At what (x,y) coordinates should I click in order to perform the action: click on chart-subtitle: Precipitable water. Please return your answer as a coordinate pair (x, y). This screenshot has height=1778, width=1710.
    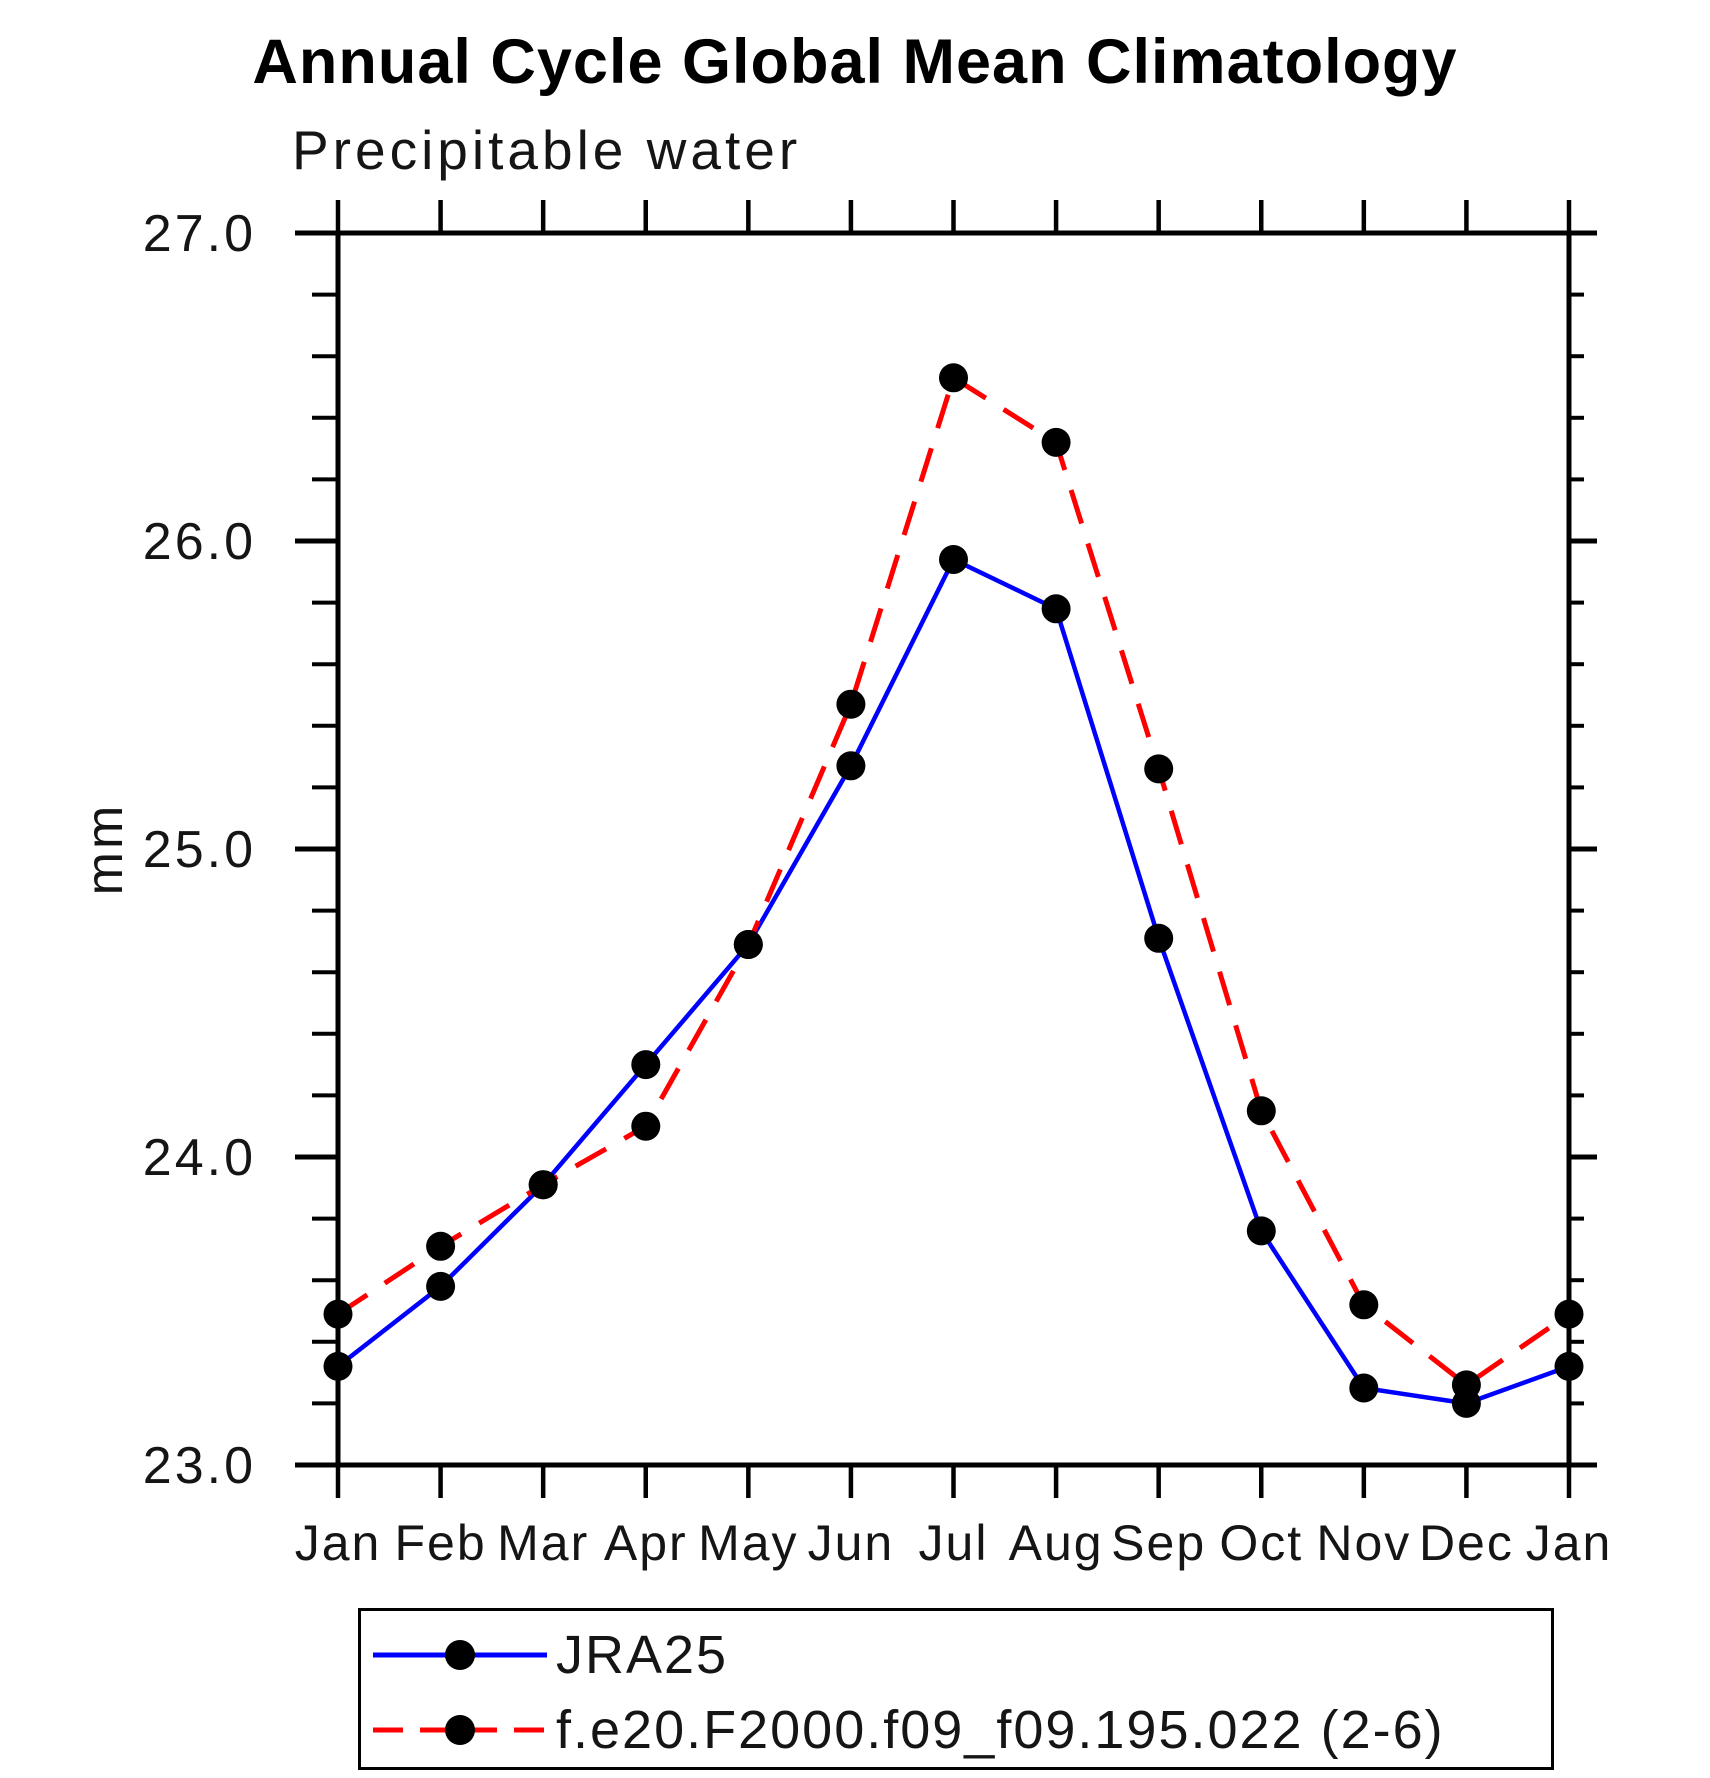
    Looking at the image, I should click on (547, 150).